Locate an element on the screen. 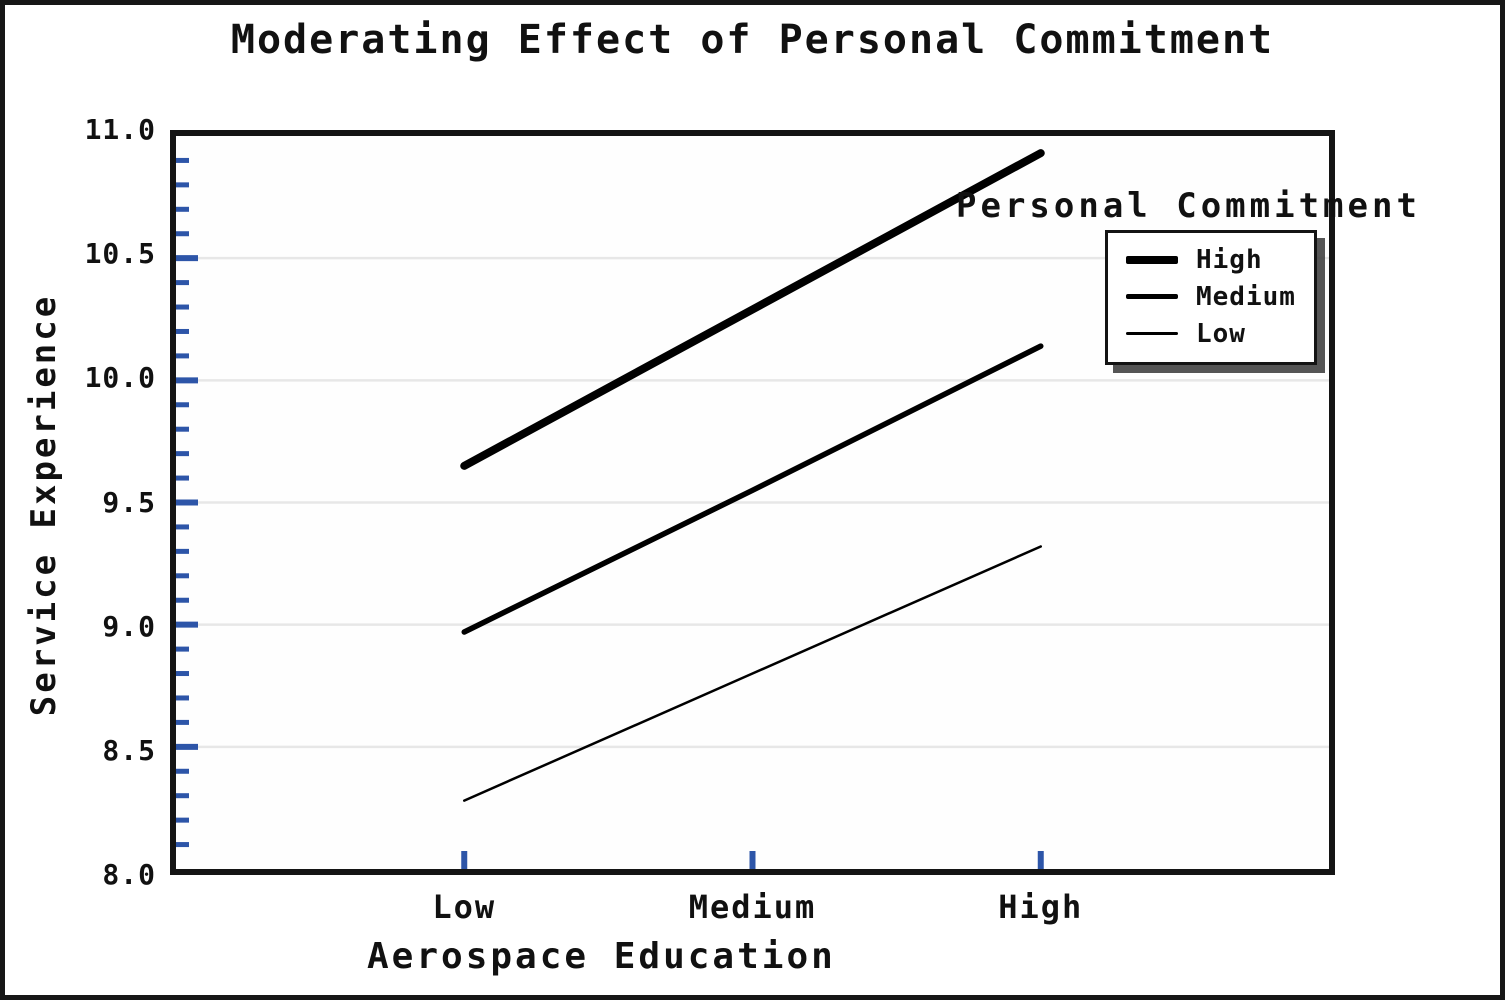 Image resolution: width=1505 pixels, height=1000 pixels. legend-title: Personal Commitment is located at coordinates (1188, 206).